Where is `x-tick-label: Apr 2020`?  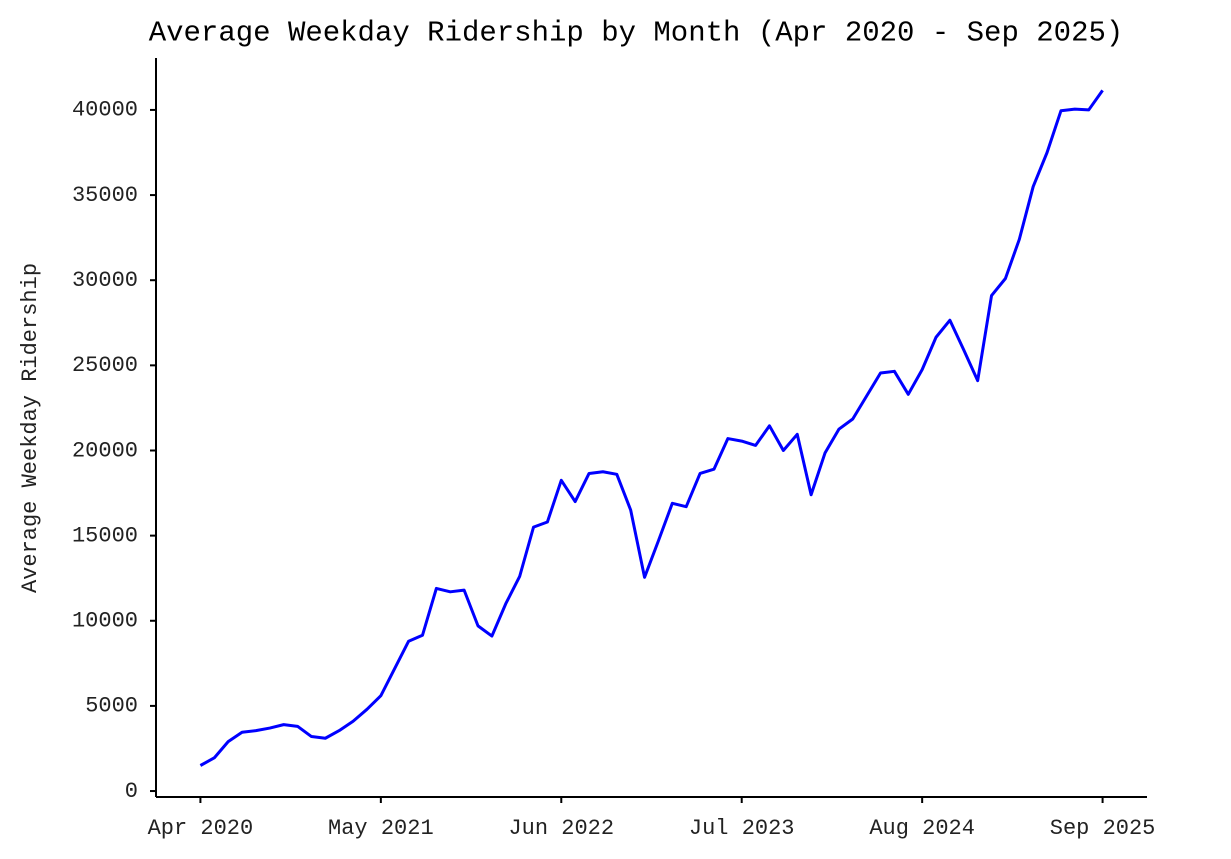 x-tick-label: Apr 2020 is located at coordinates (201, 828).